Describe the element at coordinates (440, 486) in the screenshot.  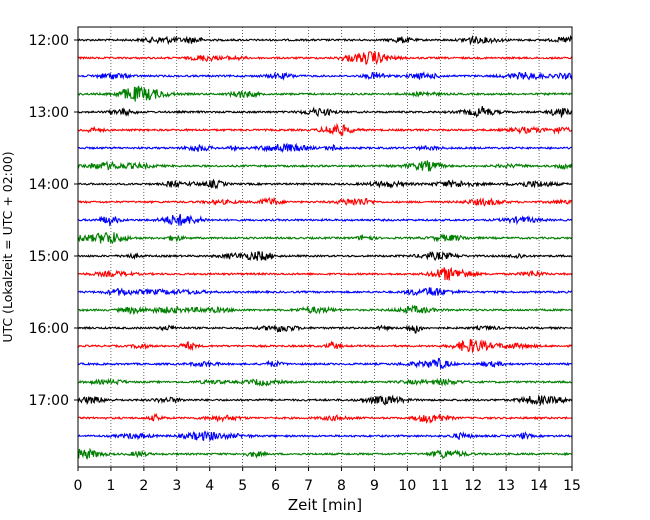
I see `x-tick-label: 11` at that location.